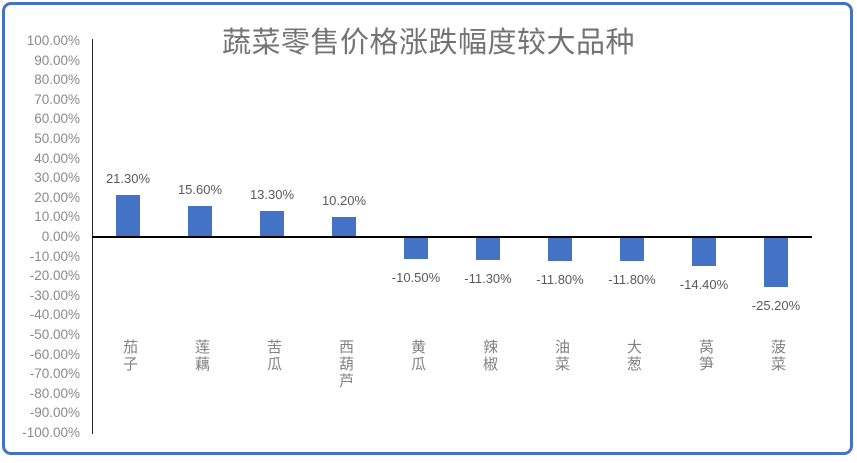 This screenshot has width=857, height=463. Describe the element at coordinates (57, 197) in the screenshot. I see `y-axis-tick-label: 20.00%` at that location.